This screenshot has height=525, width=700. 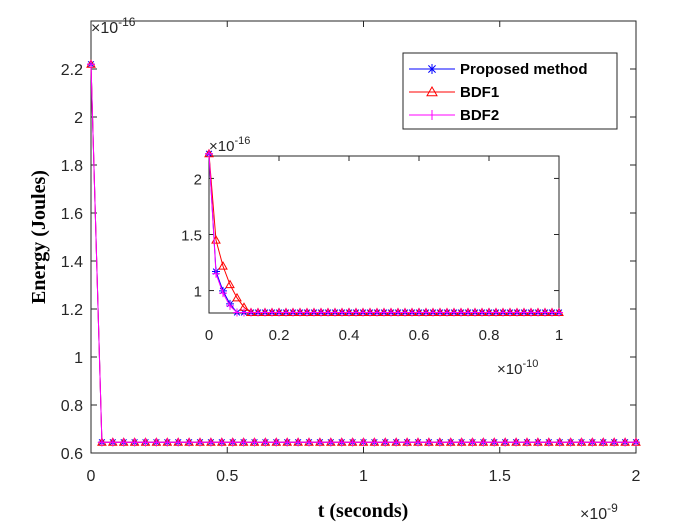 I want to click on inset-y-tick-label: 1, so click(x=198, y=292).